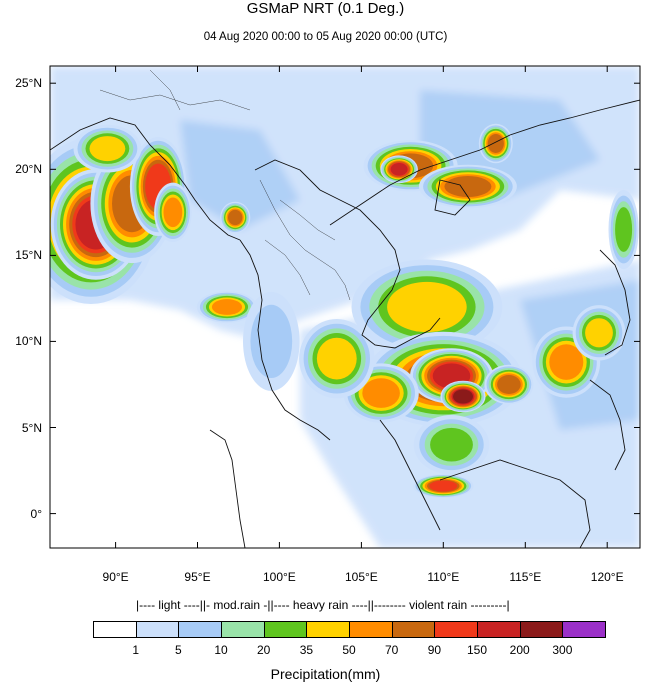 This screenshot has height=686, width=651. What do you see at coordinates (28, 83) in the screenshot?
I see `lat-label-0: 25°N` at bounding box center [28, 83].